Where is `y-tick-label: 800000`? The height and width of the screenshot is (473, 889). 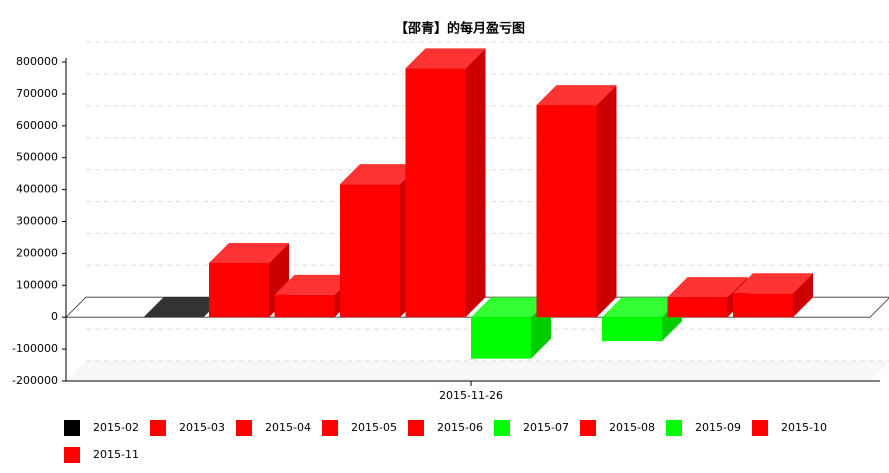
y-tick-label: 800000 is located at coordinates (37, 61).